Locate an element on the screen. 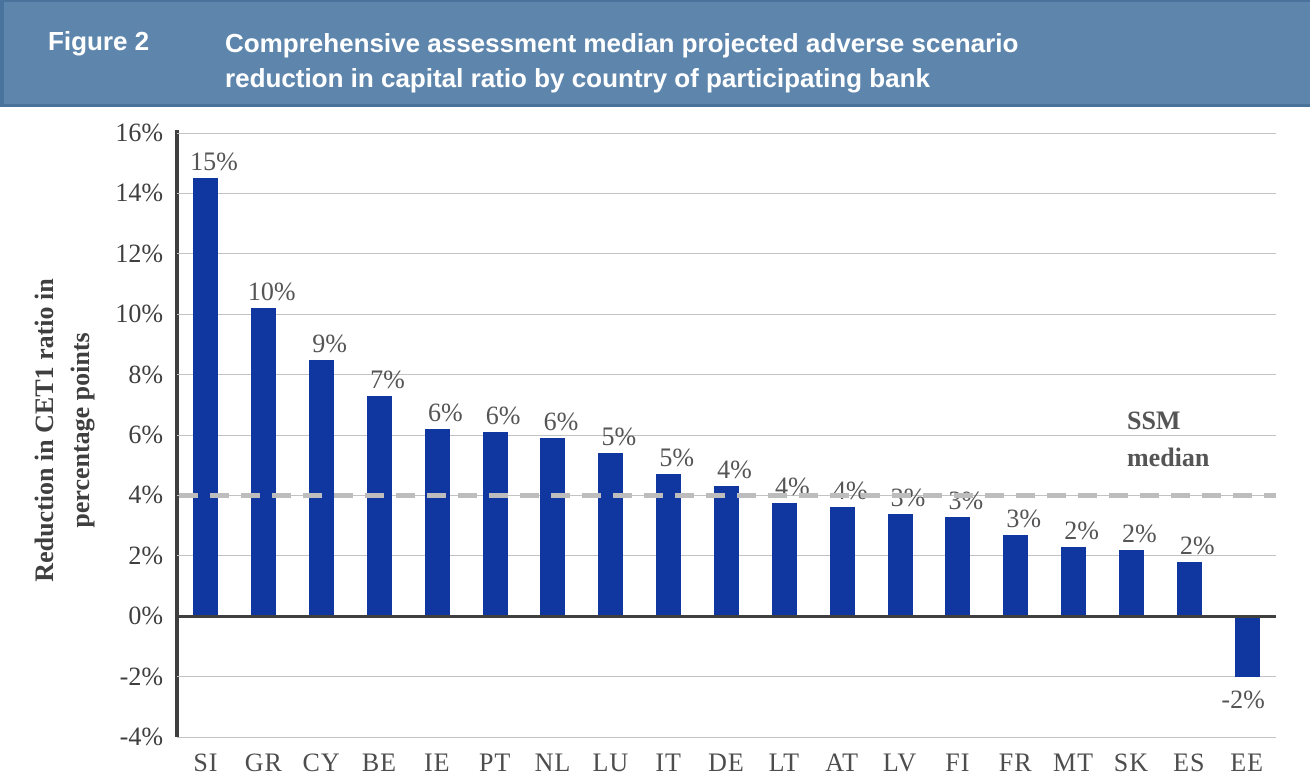 This screenshot has height=782, width=1310. y-tick-label-10: 10% is located at coordinates (139, 314).